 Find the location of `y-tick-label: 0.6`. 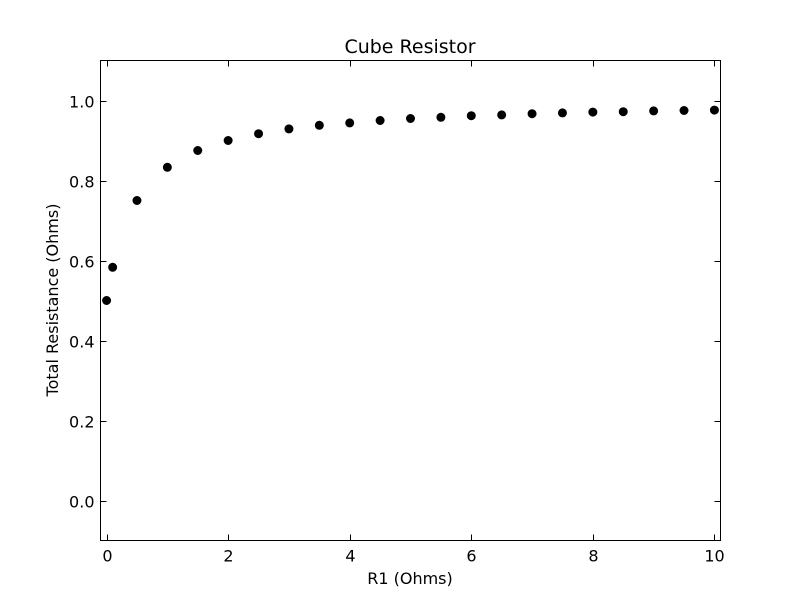

y-tick-label: 0.6 is located at coordinates (81, 262).